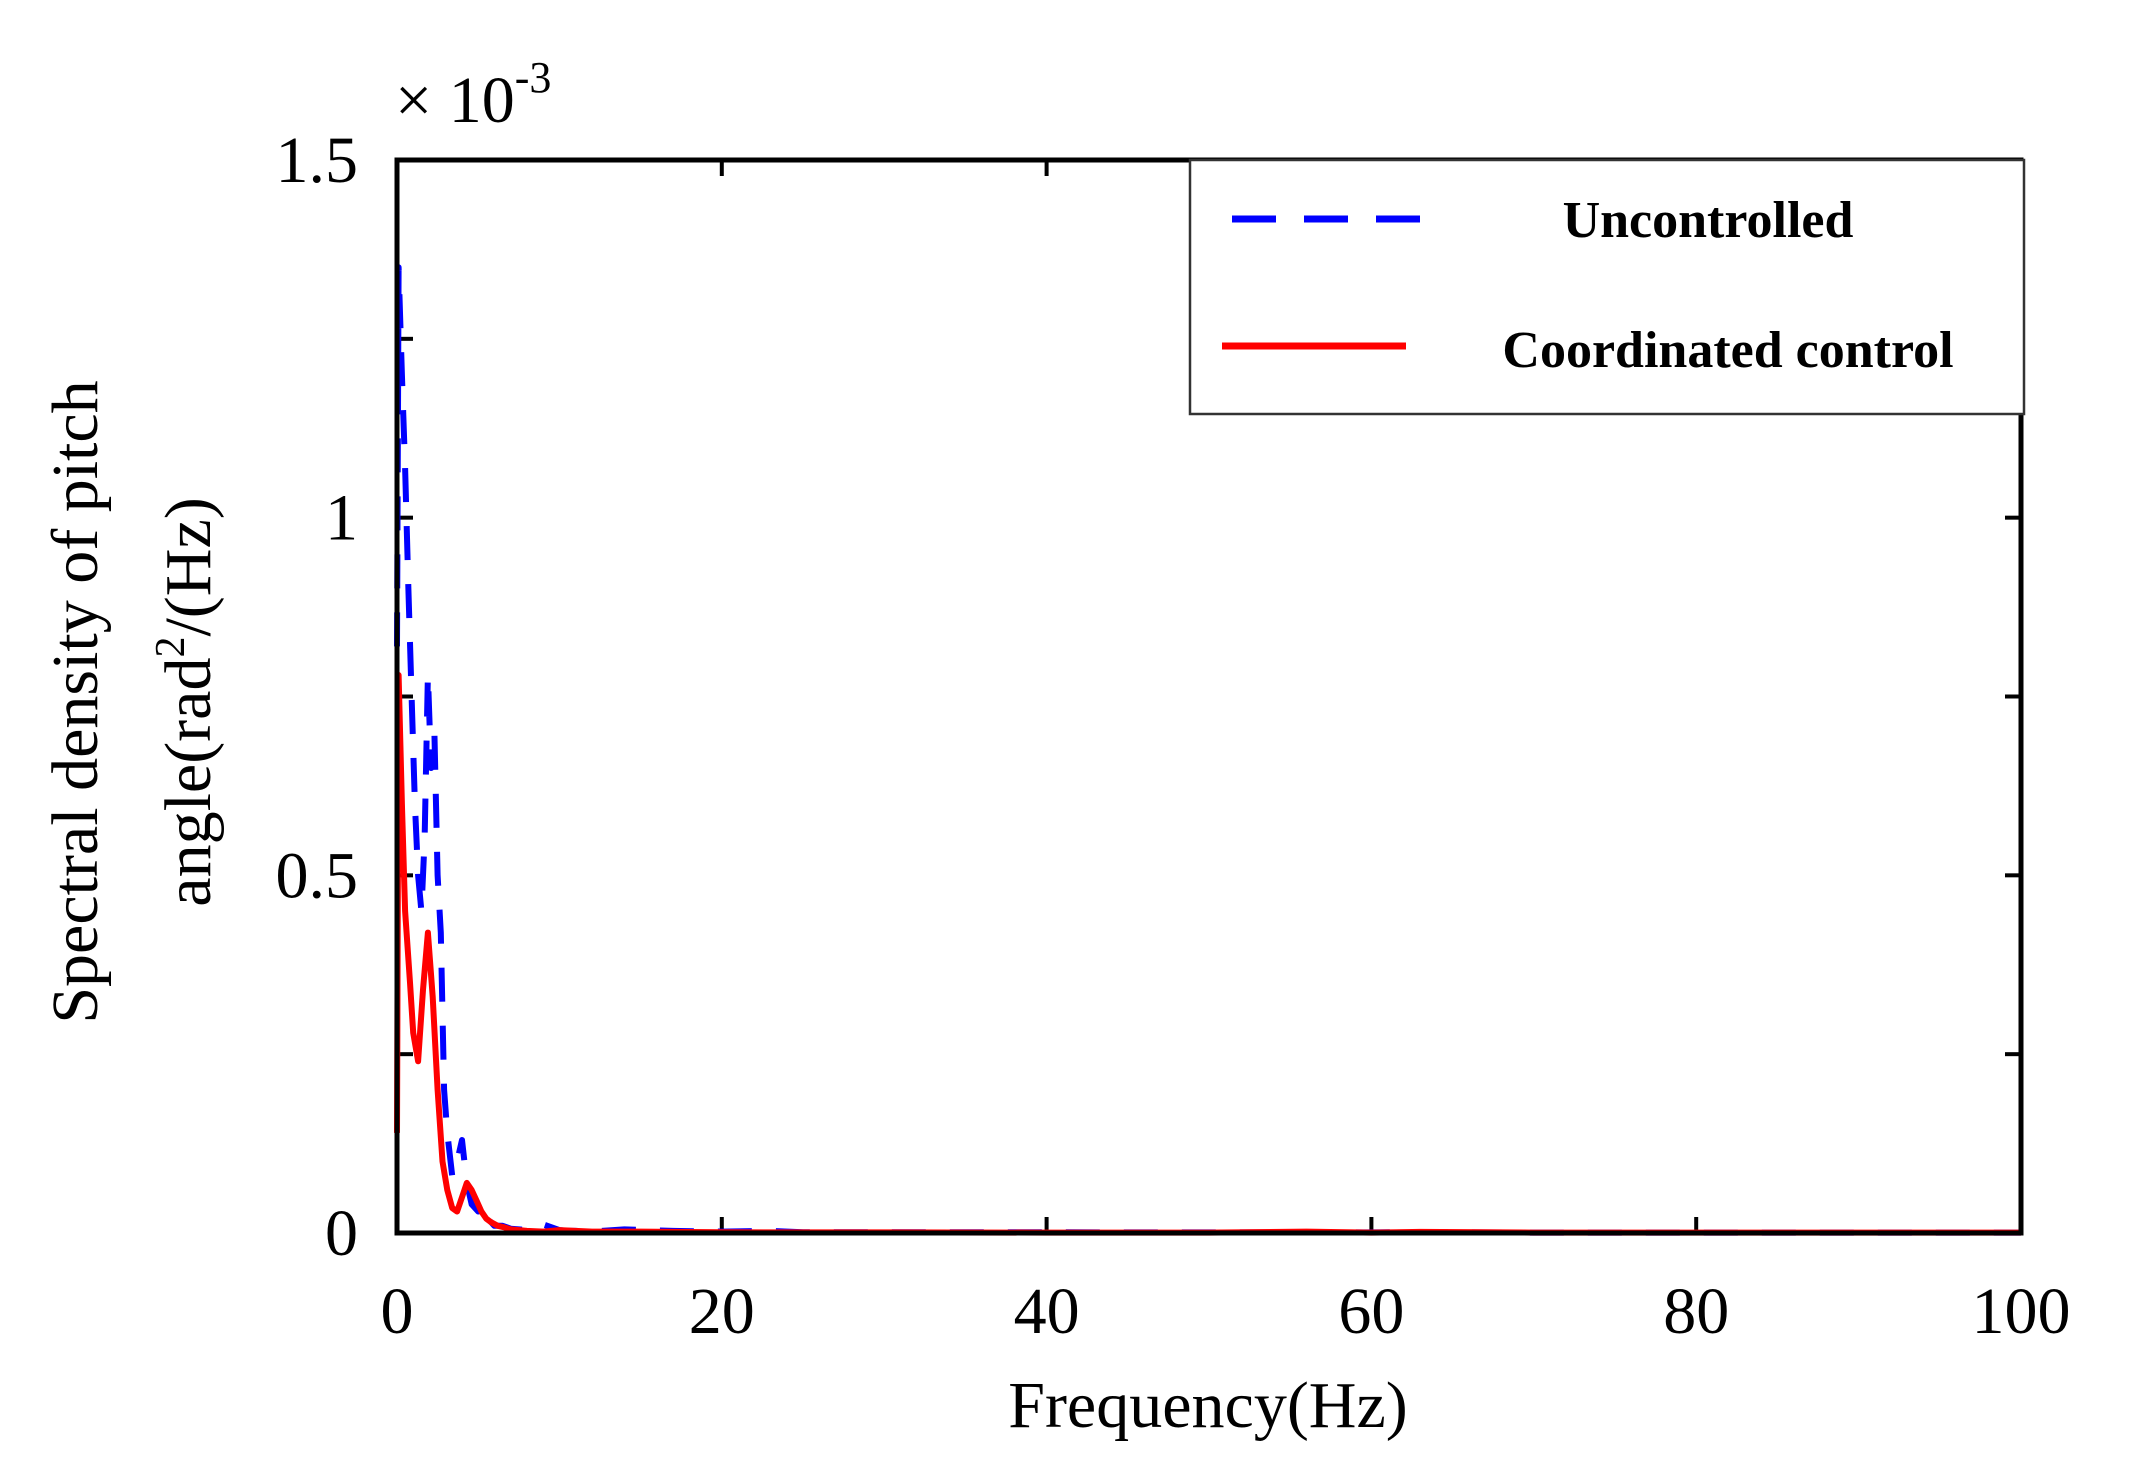  Describe the element at coordinates (186, 701) in the screenshot. I see `y-axis-label-line2: angle(rad2/(Hz)` at that location.